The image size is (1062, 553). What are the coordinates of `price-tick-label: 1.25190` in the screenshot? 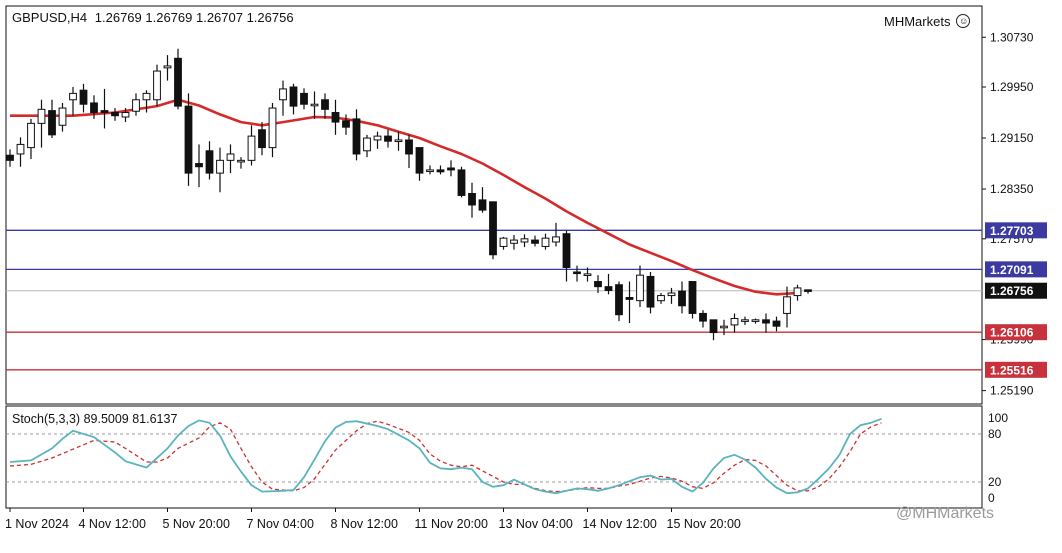 It's located at (1012, 391).